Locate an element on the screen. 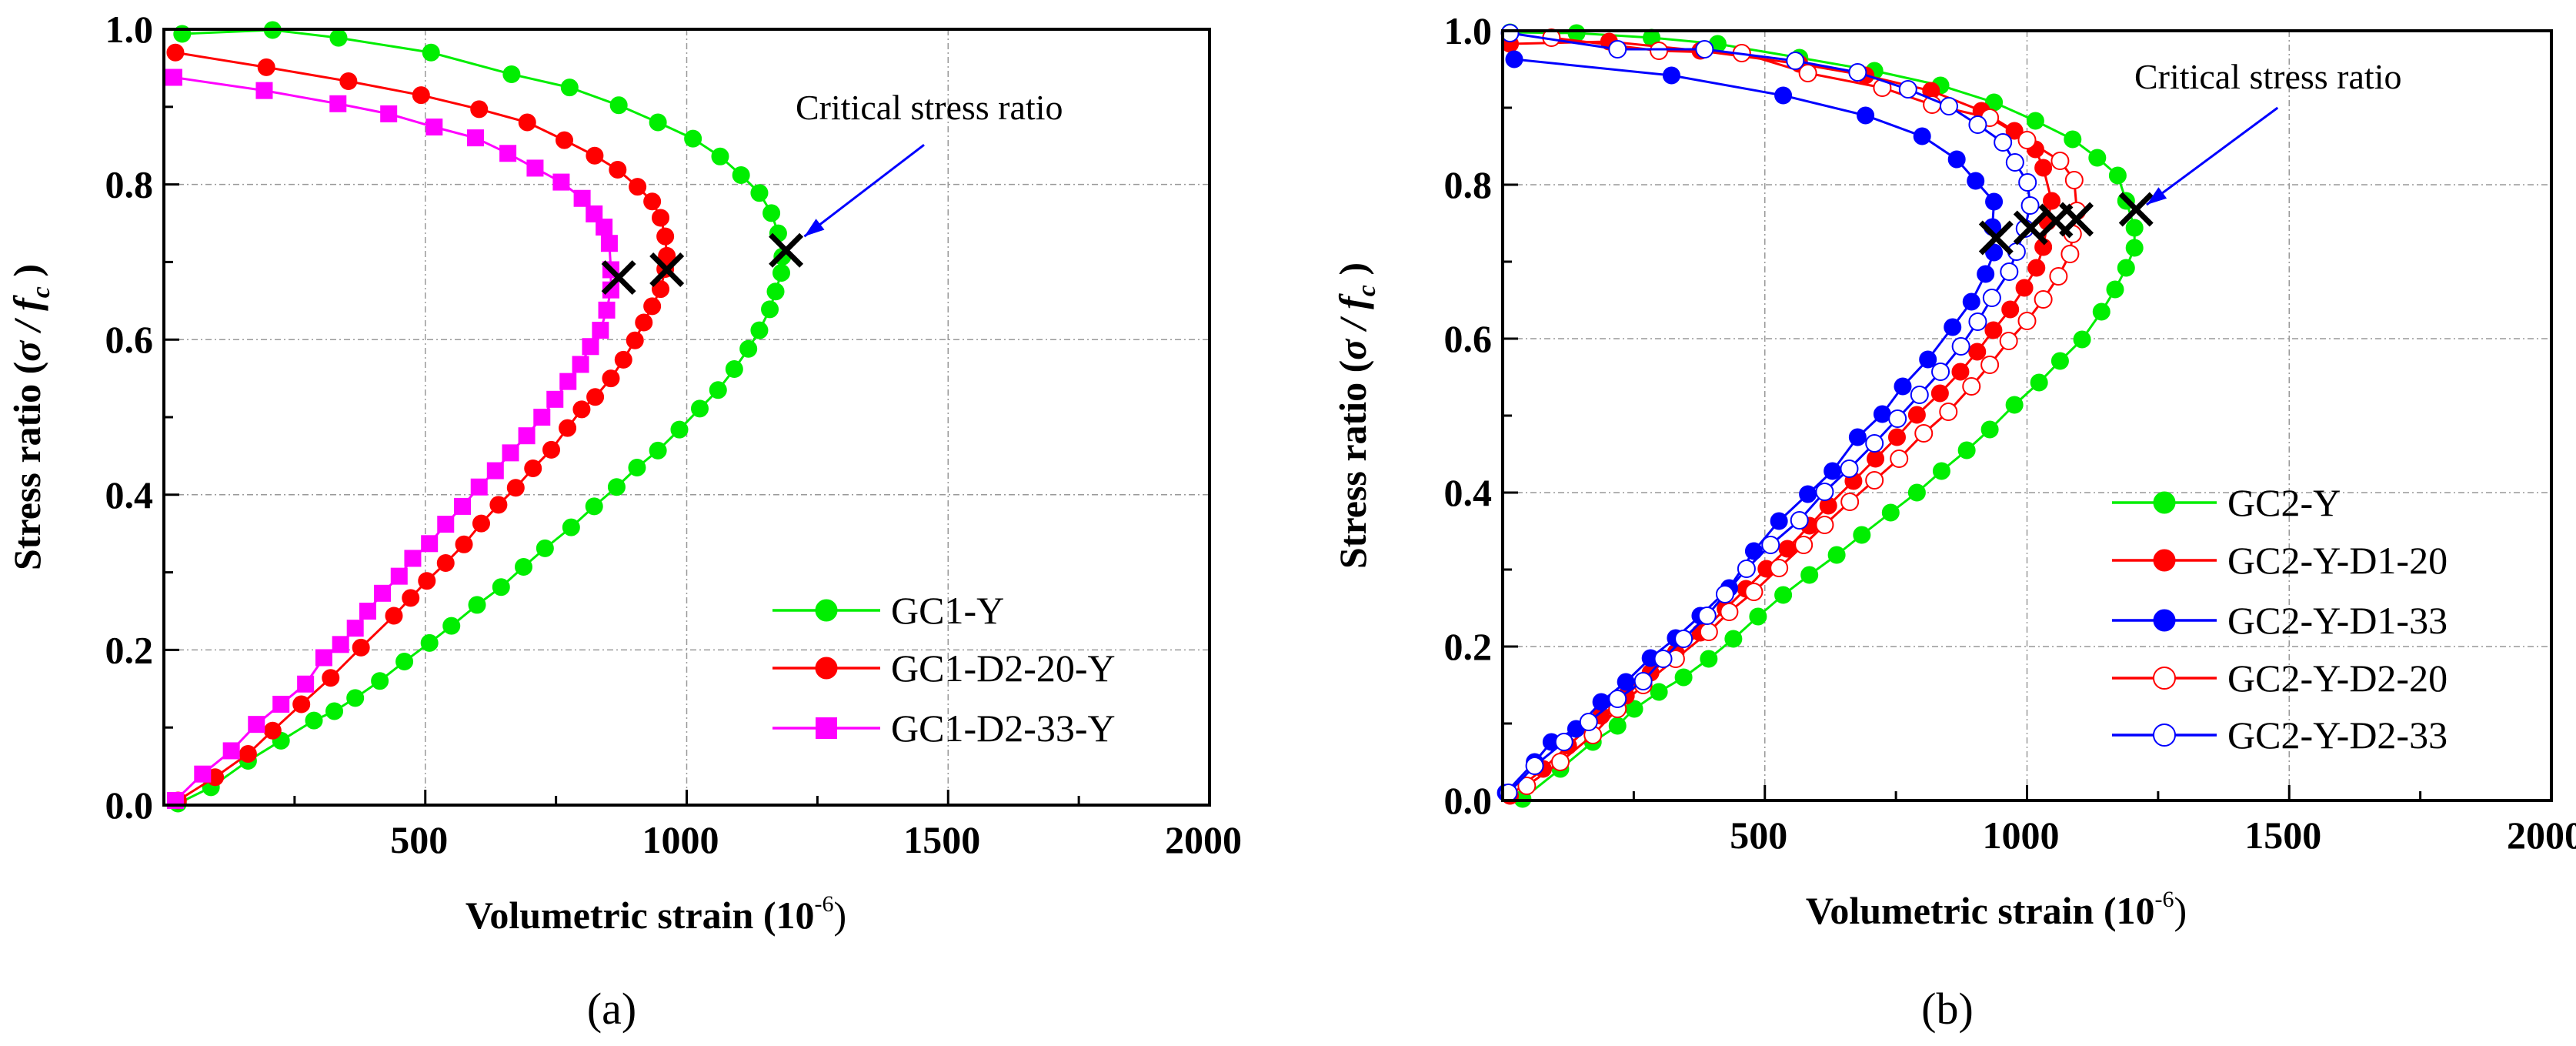  legend-label: GC2-Y-D1-33 is located at coordinates (2338, 620).